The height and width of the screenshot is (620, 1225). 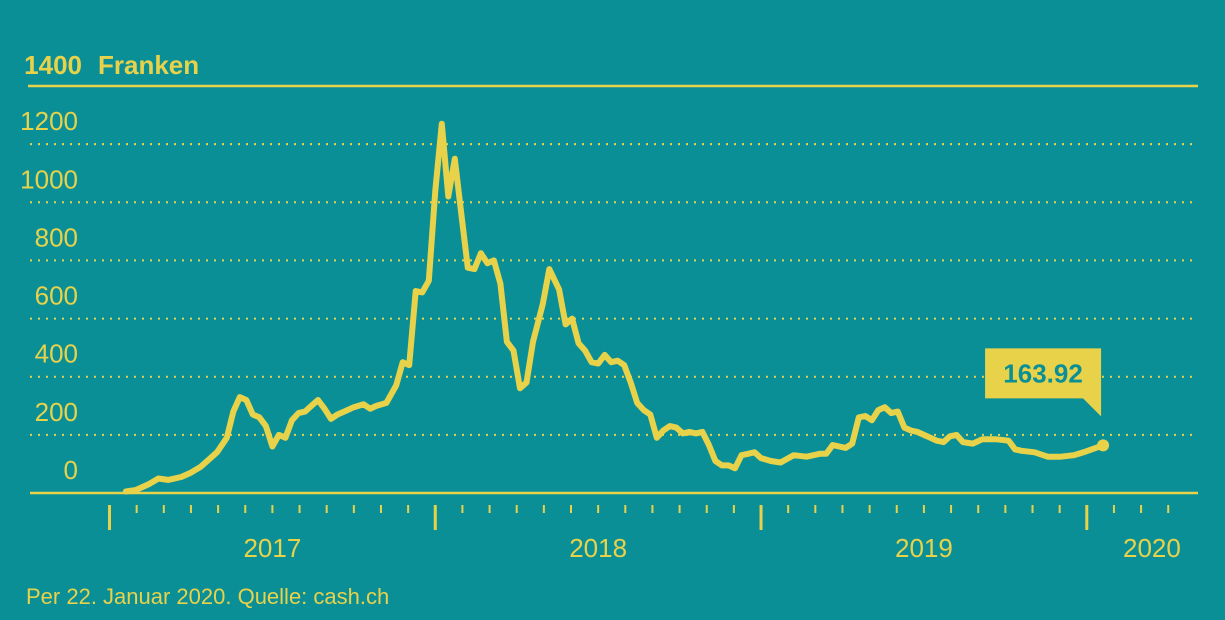 What do you see at coordinates (644, 534) in the screenshot?
I see `x-axis: 2017 2018 2019 2020` at bounding box center [644, 534].